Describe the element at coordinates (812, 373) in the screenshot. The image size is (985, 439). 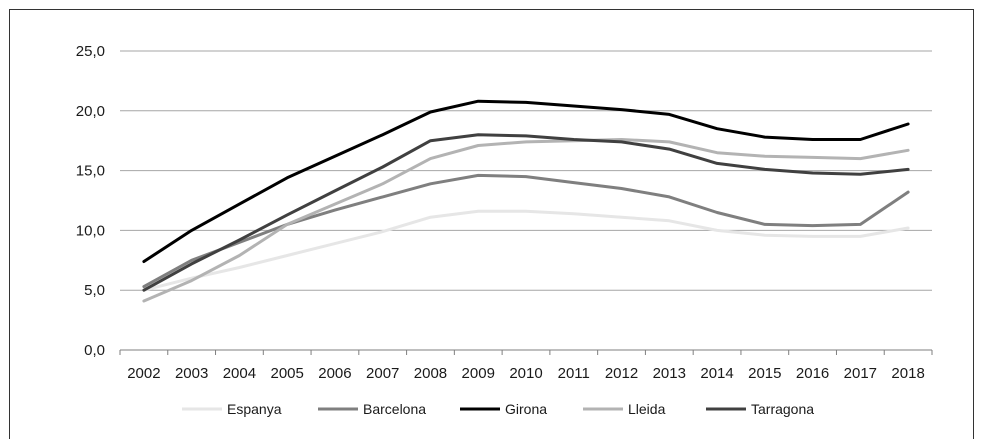
I see `x-tick-label: 2016` at that location.